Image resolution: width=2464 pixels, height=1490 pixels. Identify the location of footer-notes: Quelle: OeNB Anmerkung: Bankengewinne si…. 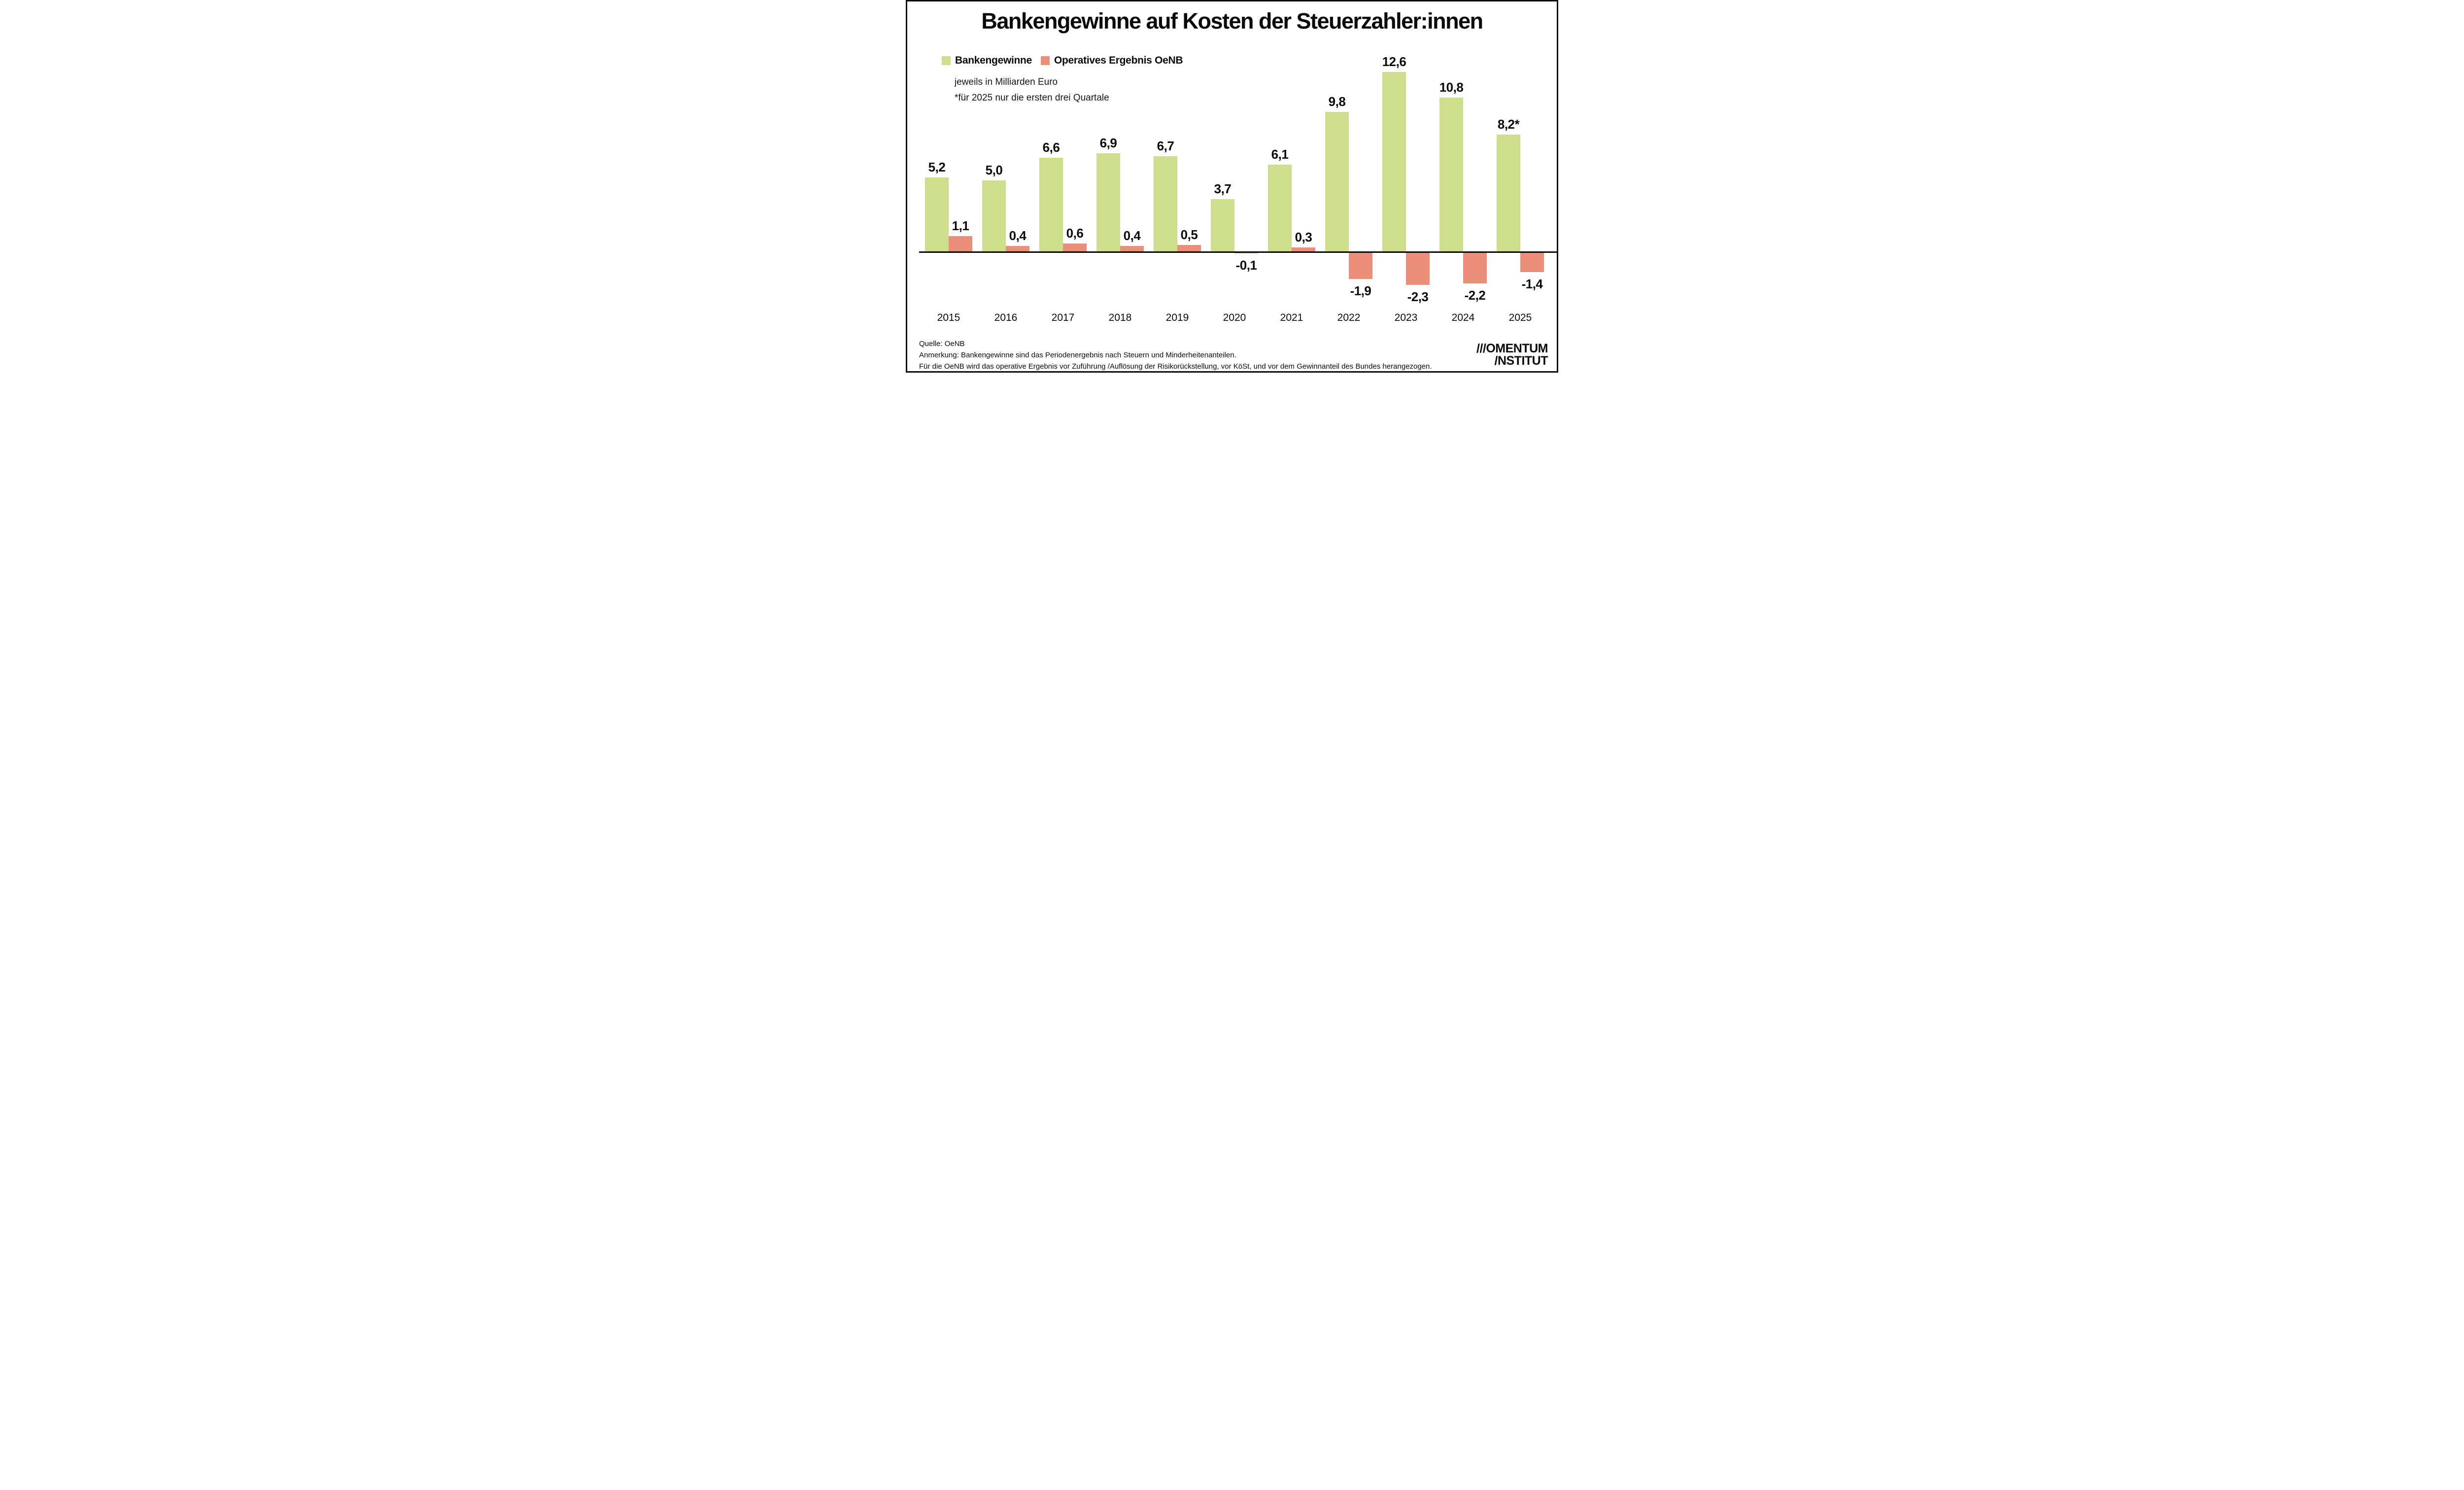
(1175, 354).